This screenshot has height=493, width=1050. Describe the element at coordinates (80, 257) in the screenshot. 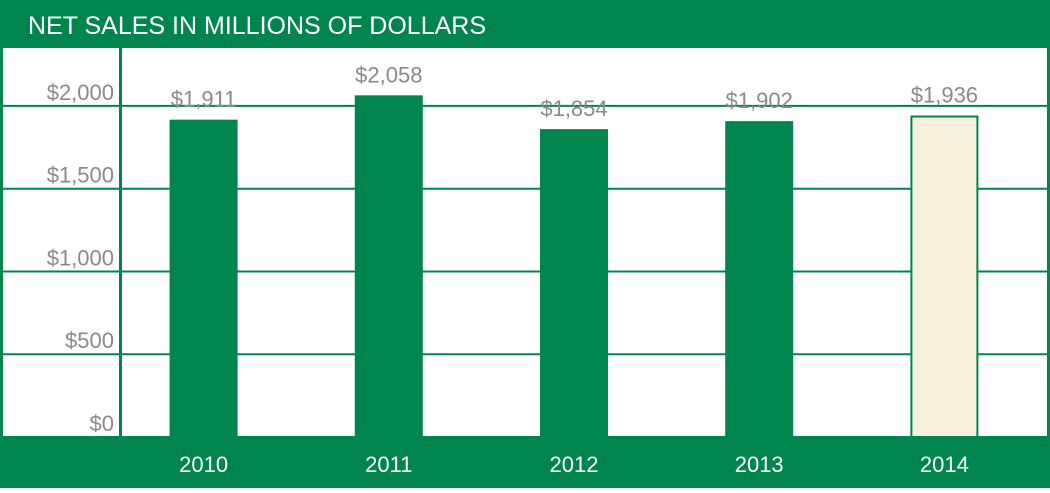

I see `y-tick-label: $1,000` at that location.